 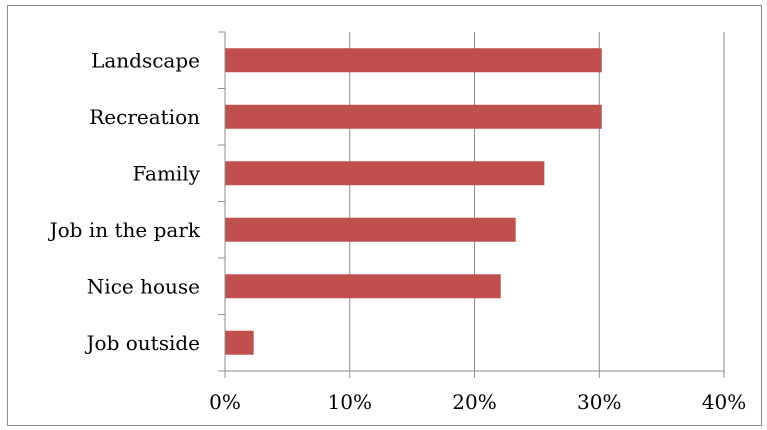 I want to click on category-label: Recreation, so click(x=144, y=117).